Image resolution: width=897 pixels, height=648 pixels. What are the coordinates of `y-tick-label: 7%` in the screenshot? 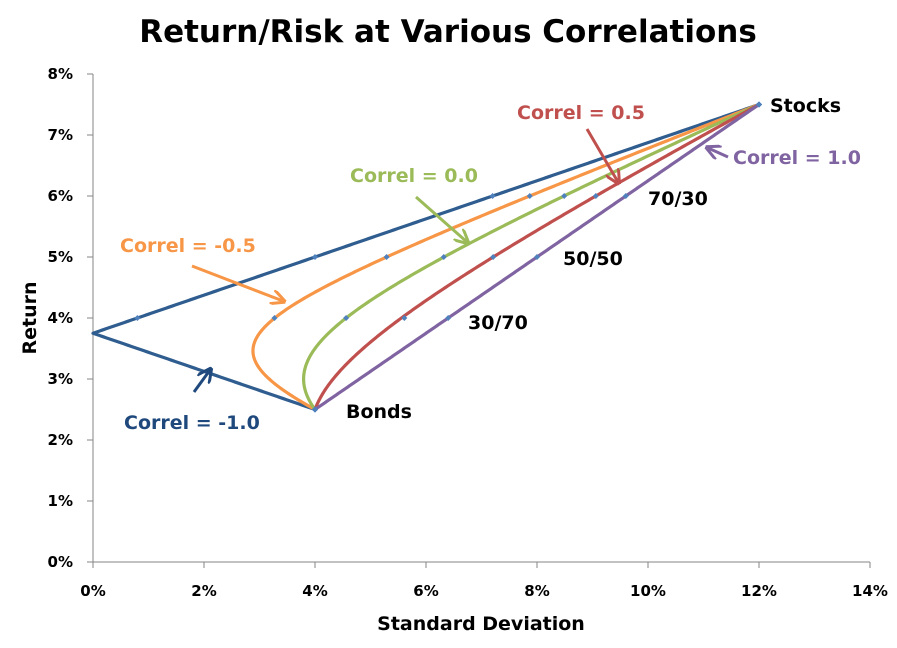 It's located at (60, 135).